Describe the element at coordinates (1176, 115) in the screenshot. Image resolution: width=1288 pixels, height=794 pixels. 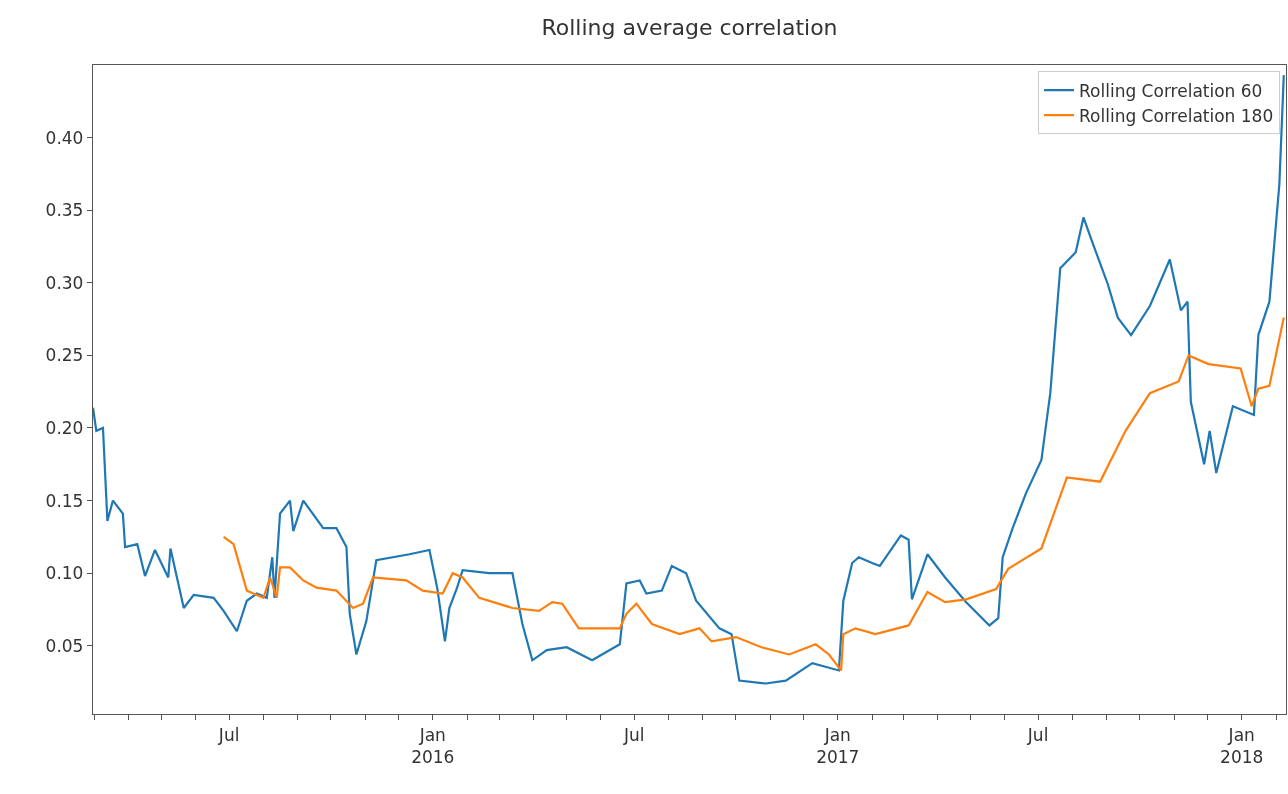
I see `legend-label: Rolling Correlation 180` at that location.